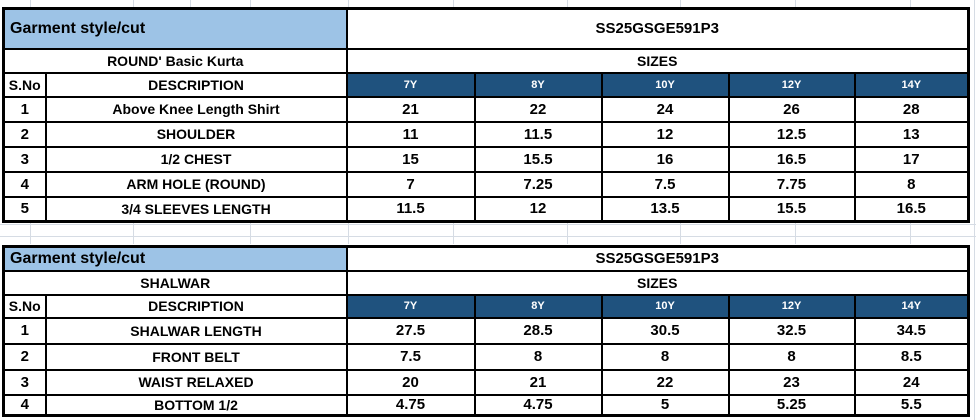  I want to click on value-cell: 30.5, so click(665, 330).